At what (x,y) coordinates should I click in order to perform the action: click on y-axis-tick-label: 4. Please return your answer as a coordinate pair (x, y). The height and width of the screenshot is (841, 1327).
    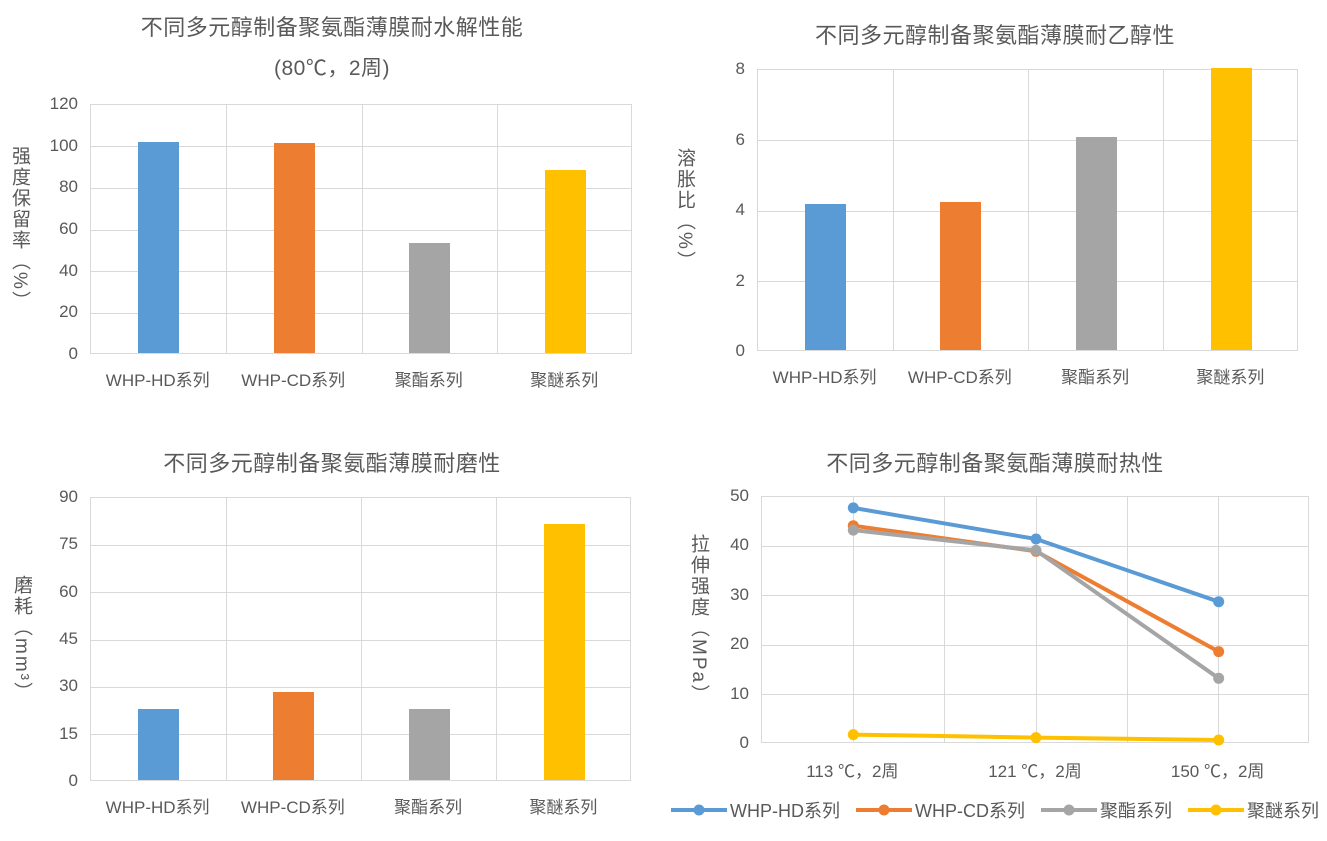
    Looking at the image, I should click on (740, 209).